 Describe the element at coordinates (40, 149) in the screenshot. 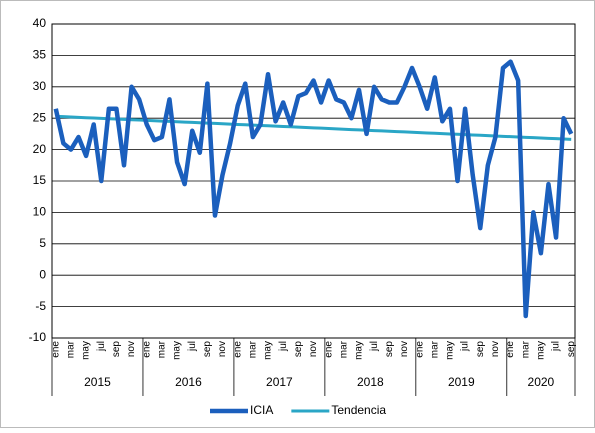

I see `y-tick-label: 20` at that location.